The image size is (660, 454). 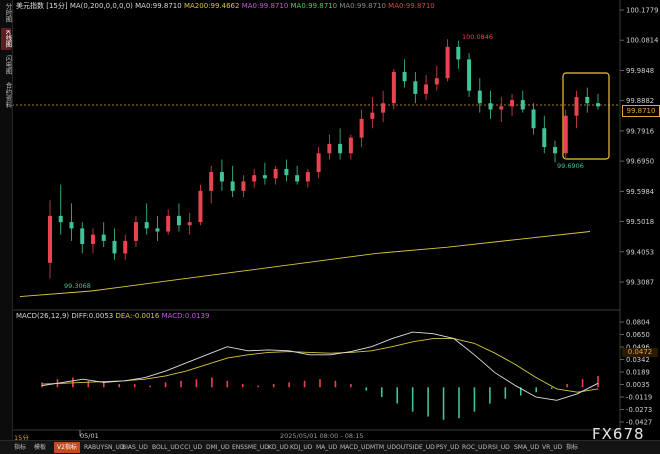 I want to click on indicator-tab-roc: ROC_UD, so click(x=475, y=447).